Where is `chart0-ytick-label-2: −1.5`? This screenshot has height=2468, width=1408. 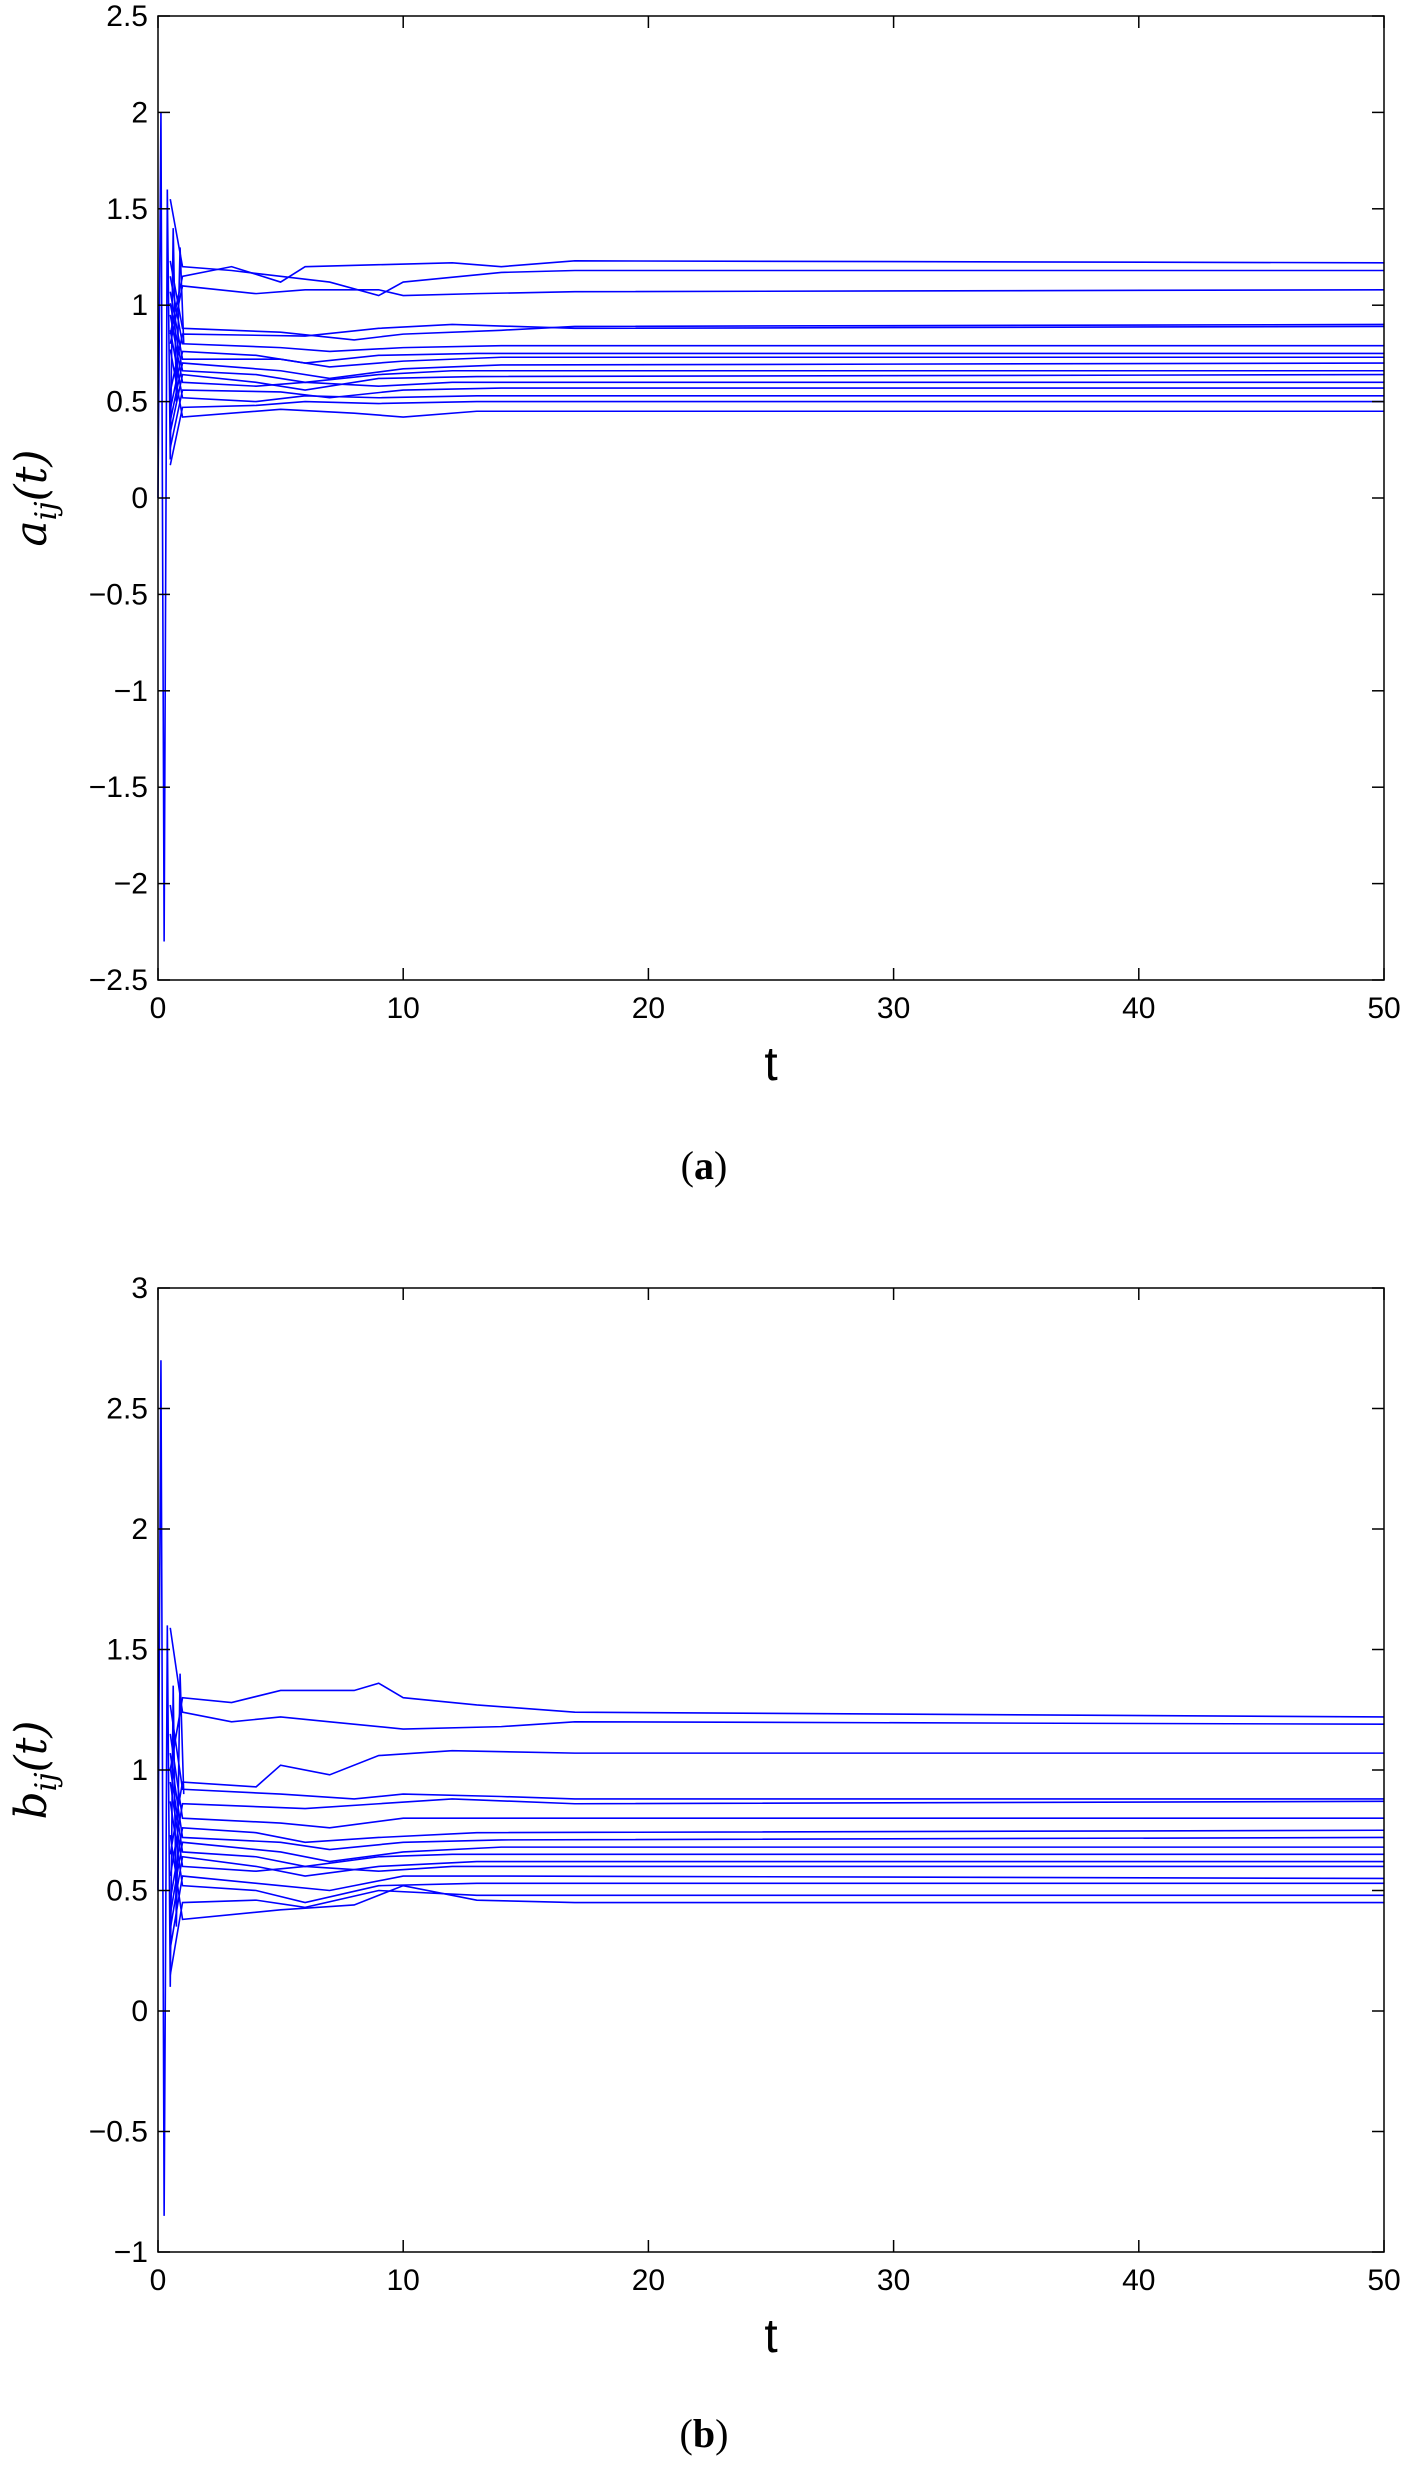 chart0-ytick-label-2: −1.5 is located at coordinates (118, 787).